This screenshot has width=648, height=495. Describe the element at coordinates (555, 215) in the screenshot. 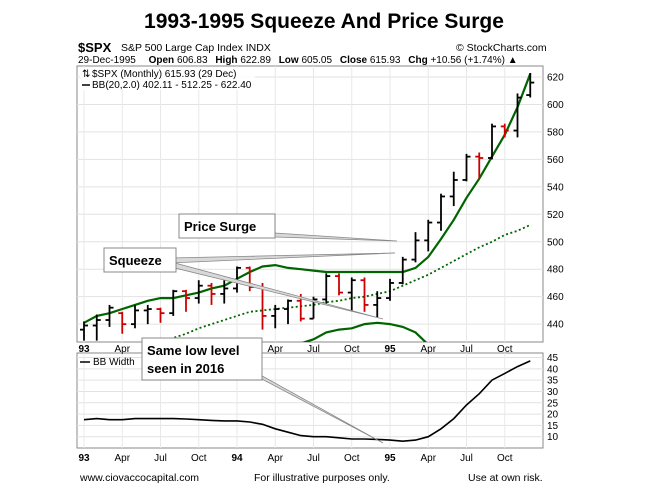

I see `price-y-tick-label: 520` at that location.